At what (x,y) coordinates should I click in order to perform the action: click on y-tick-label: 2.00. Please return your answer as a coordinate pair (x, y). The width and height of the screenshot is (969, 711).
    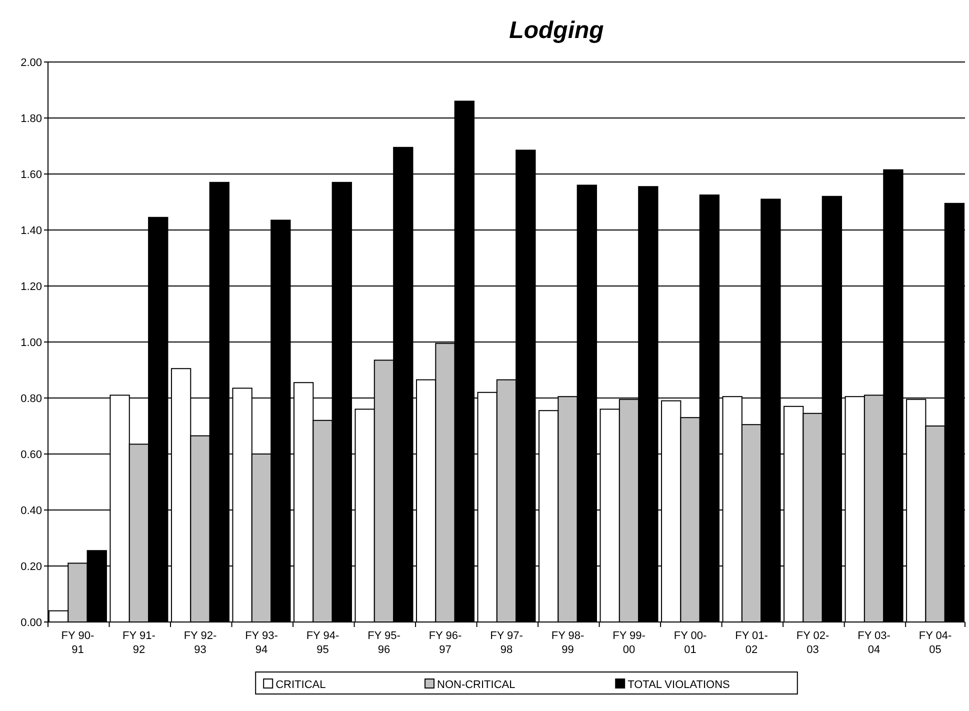
    Looking at the image, I should click on (31, 62).